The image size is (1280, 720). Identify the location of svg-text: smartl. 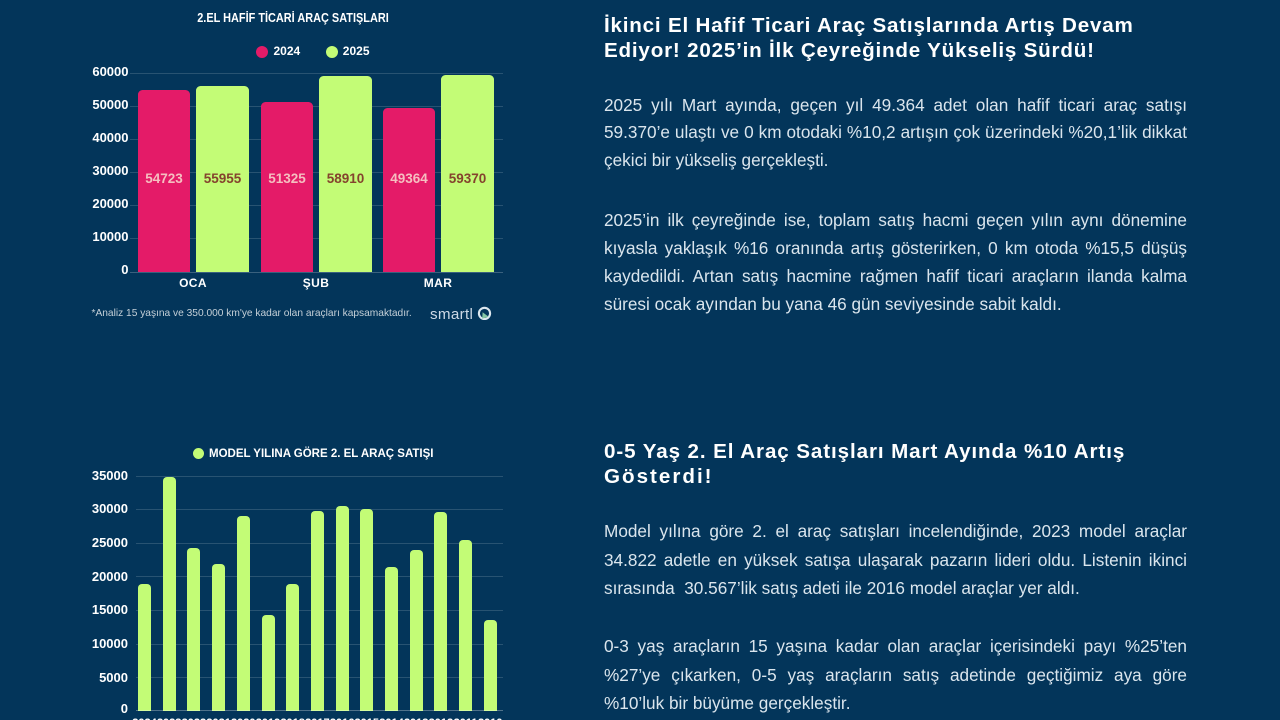
(451, 314).